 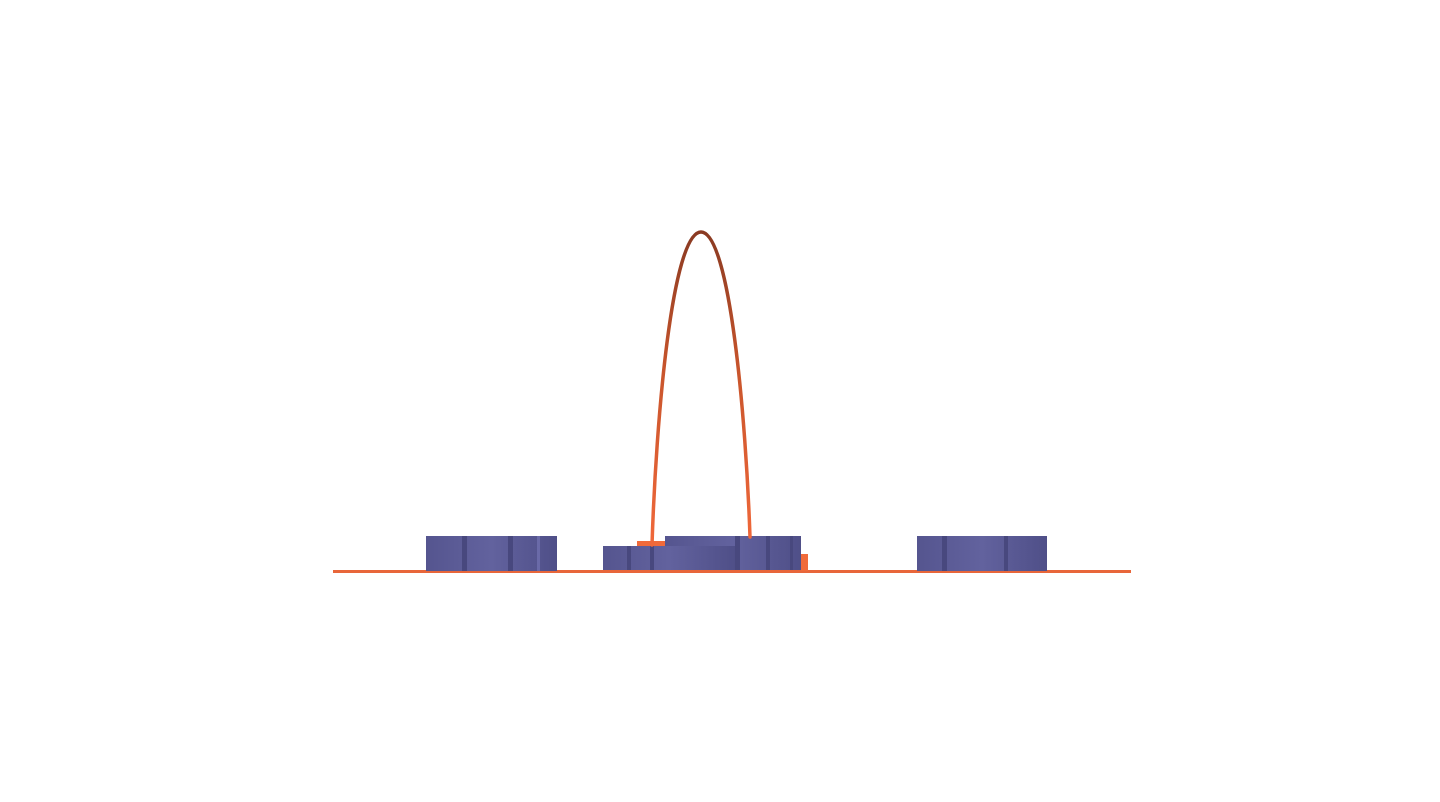 I want to click on left-block, so click(x=491, y=553).